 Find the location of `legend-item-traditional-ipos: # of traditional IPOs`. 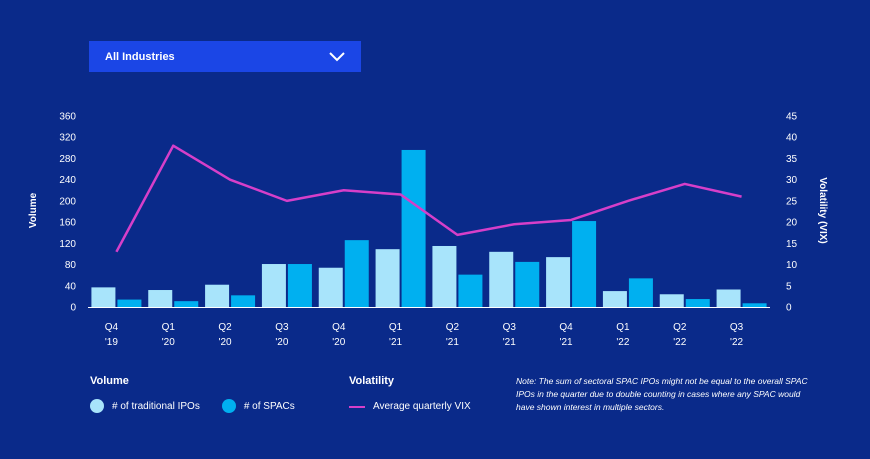

legend-item-traditional-ipos: # of traditional IPOs is located at coordinates (145, 406).